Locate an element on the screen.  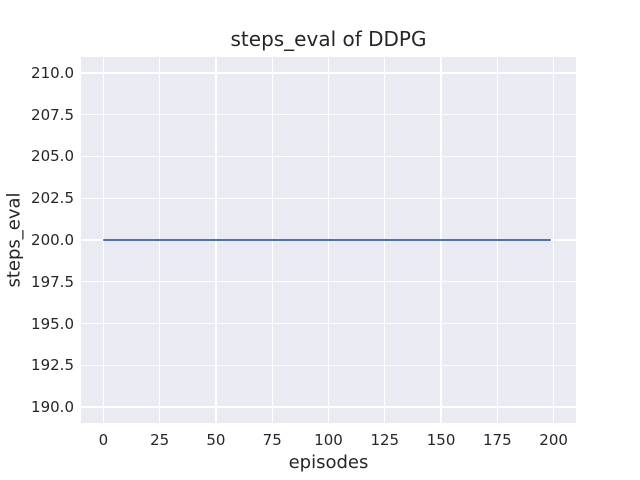
x-tick-label: 25 is located at coordinates (160, 440).